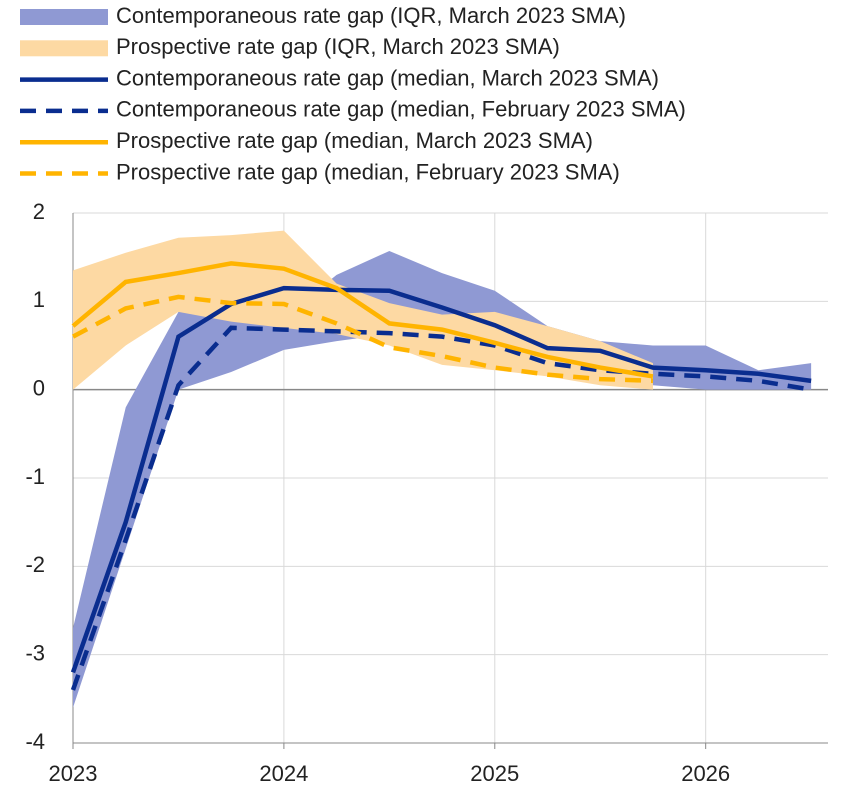  I want to click on y-tick-label: 2, so click(39, 211).